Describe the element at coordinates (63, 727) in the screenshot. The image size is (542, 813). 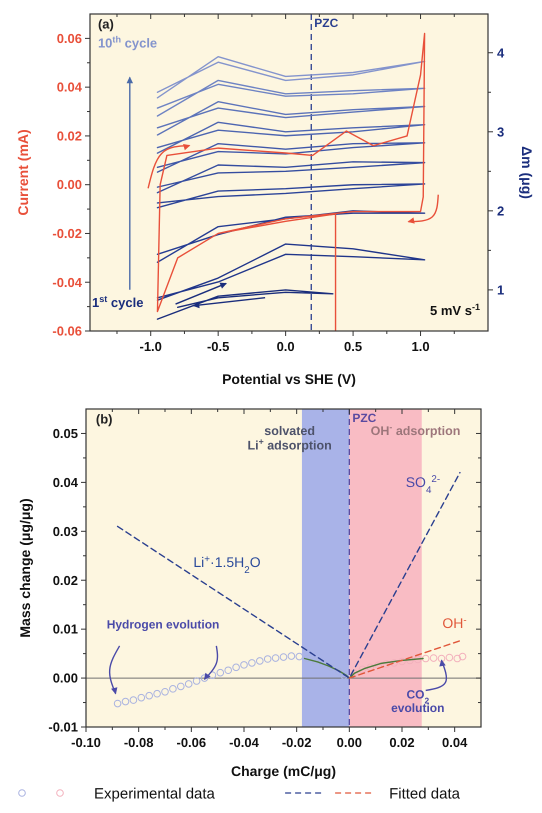
I see `y-tick-label: -0.01` at that location.